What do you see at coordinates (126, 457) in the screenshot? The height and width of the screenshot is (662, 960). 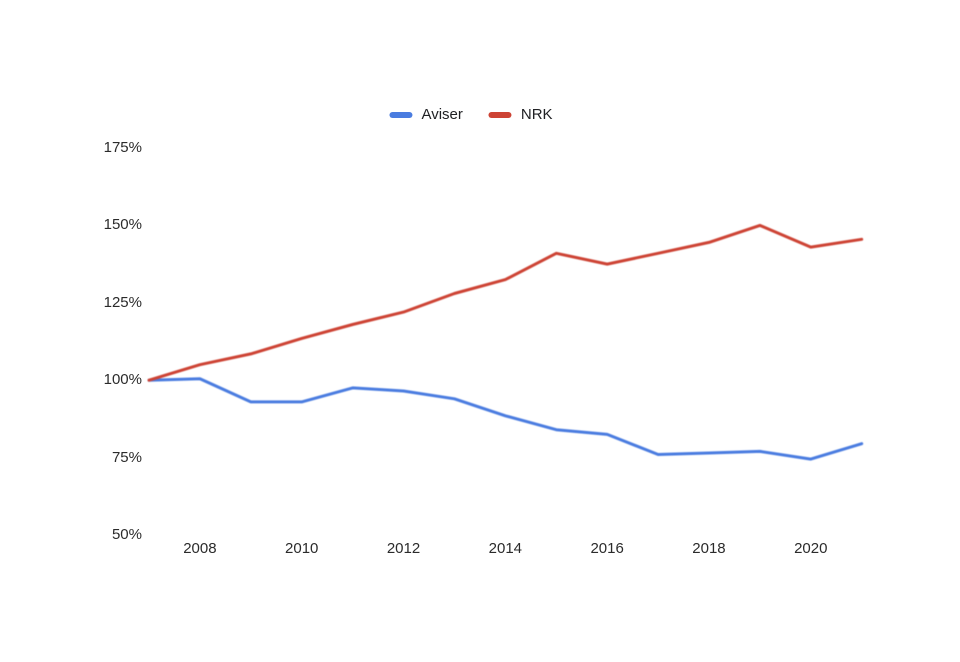 I see `y-axis-tick-label: 75%` at bounding box center [126, 457].